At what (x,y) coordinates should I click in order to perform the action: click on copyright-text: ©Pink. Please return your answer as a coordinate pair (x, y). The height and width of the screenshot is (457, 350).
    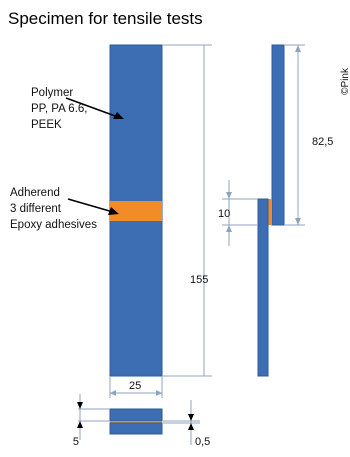
    Looking at the image, I should click on (345, 81).